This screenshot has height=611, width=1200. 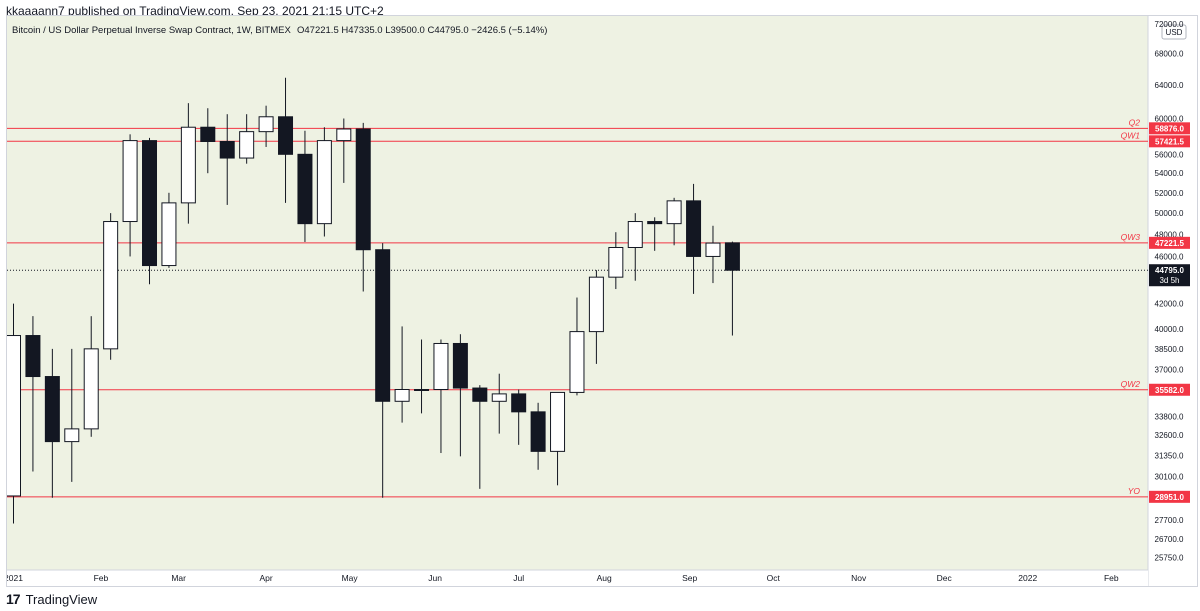 I want to click on y-tick-label: 38500.0, so click(x=1169, y=349).